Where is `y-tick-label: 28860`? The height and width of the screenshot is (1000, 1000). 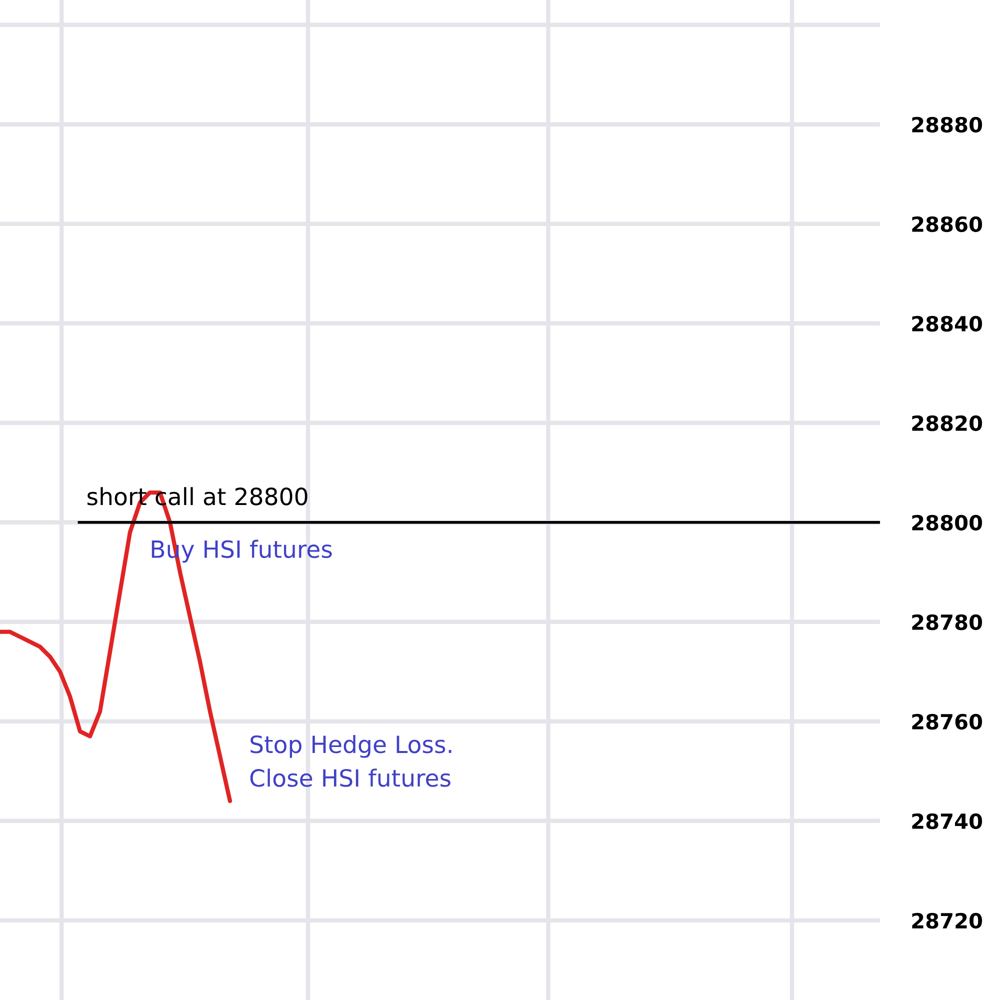 y-tick-label: 28860 is located at coordinates (947, 224).